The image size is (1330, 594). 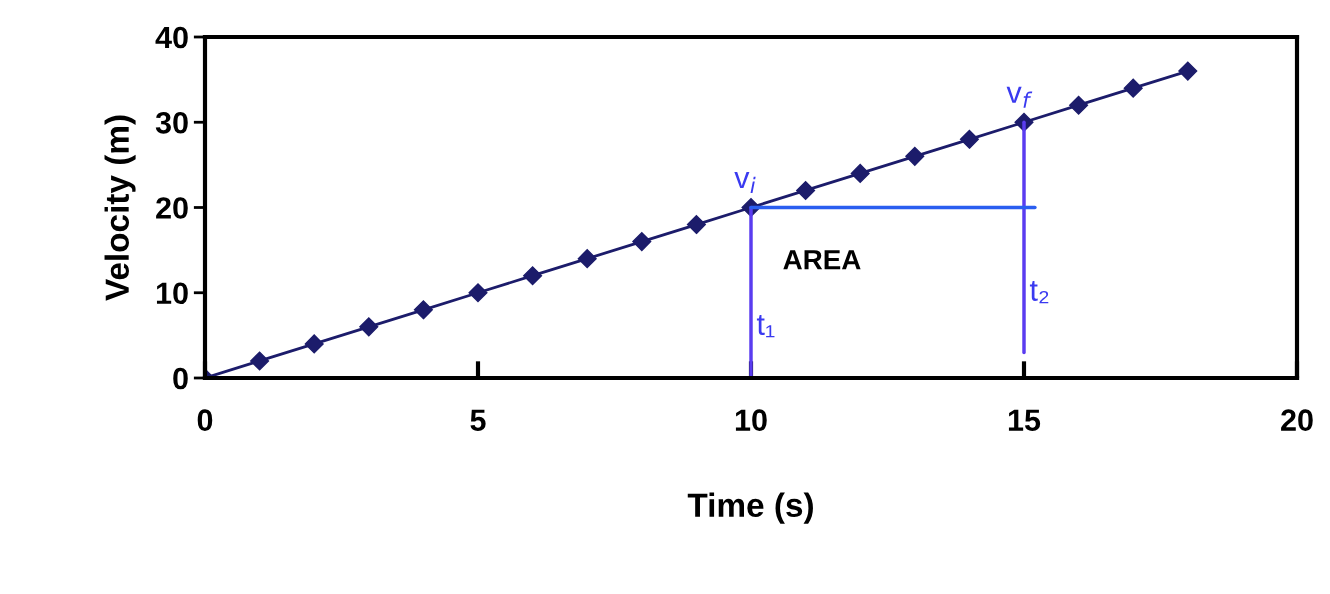 What do you see at coordinates (120, 208) in the screenshot?
I see `y-axis-title: Velocity (m)` at bounding box center [120, 208].